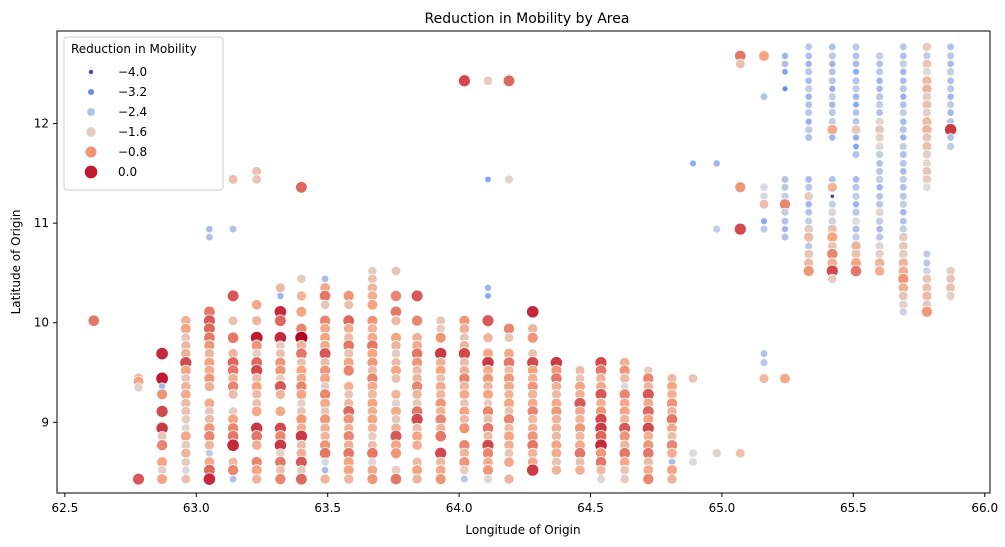 Image resolution: width=1005 pixels, height=547 pixels. What do you see at coordinates (117, 112) in the screenshot?
I see `legend-entry: −2.4` at bounding box center [117, 112].